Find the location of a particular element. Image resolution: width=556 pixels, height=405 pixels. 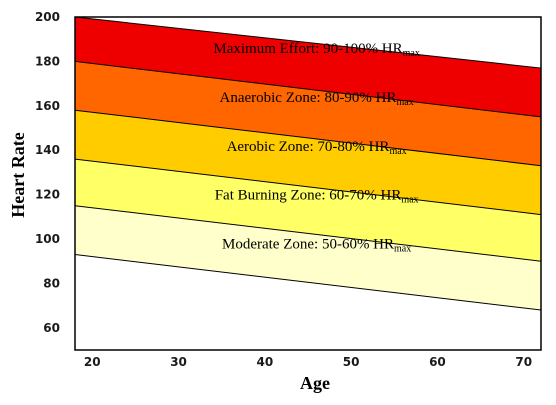

x-tick-label: 60 is located at coordinates (437, 362).